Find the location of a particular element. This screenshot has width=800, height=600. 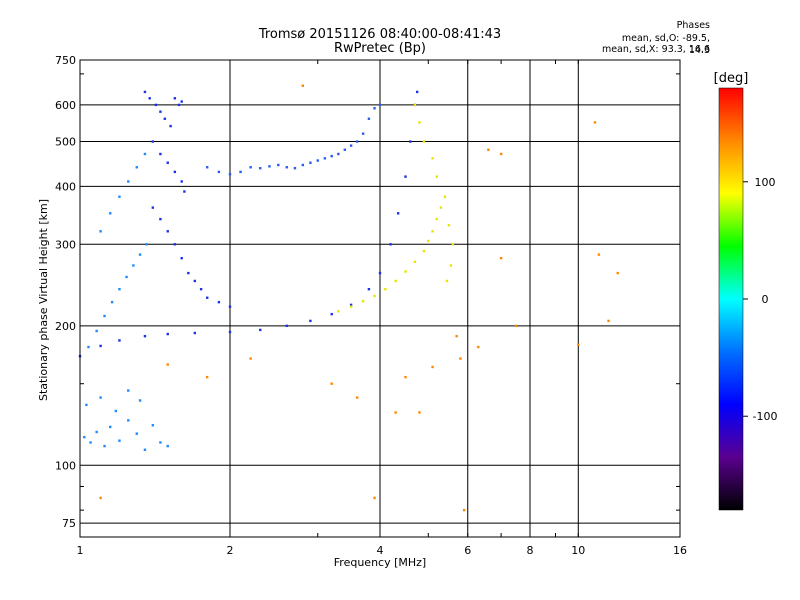

y-tick-label: 750 is located at coordinates (65, 60).